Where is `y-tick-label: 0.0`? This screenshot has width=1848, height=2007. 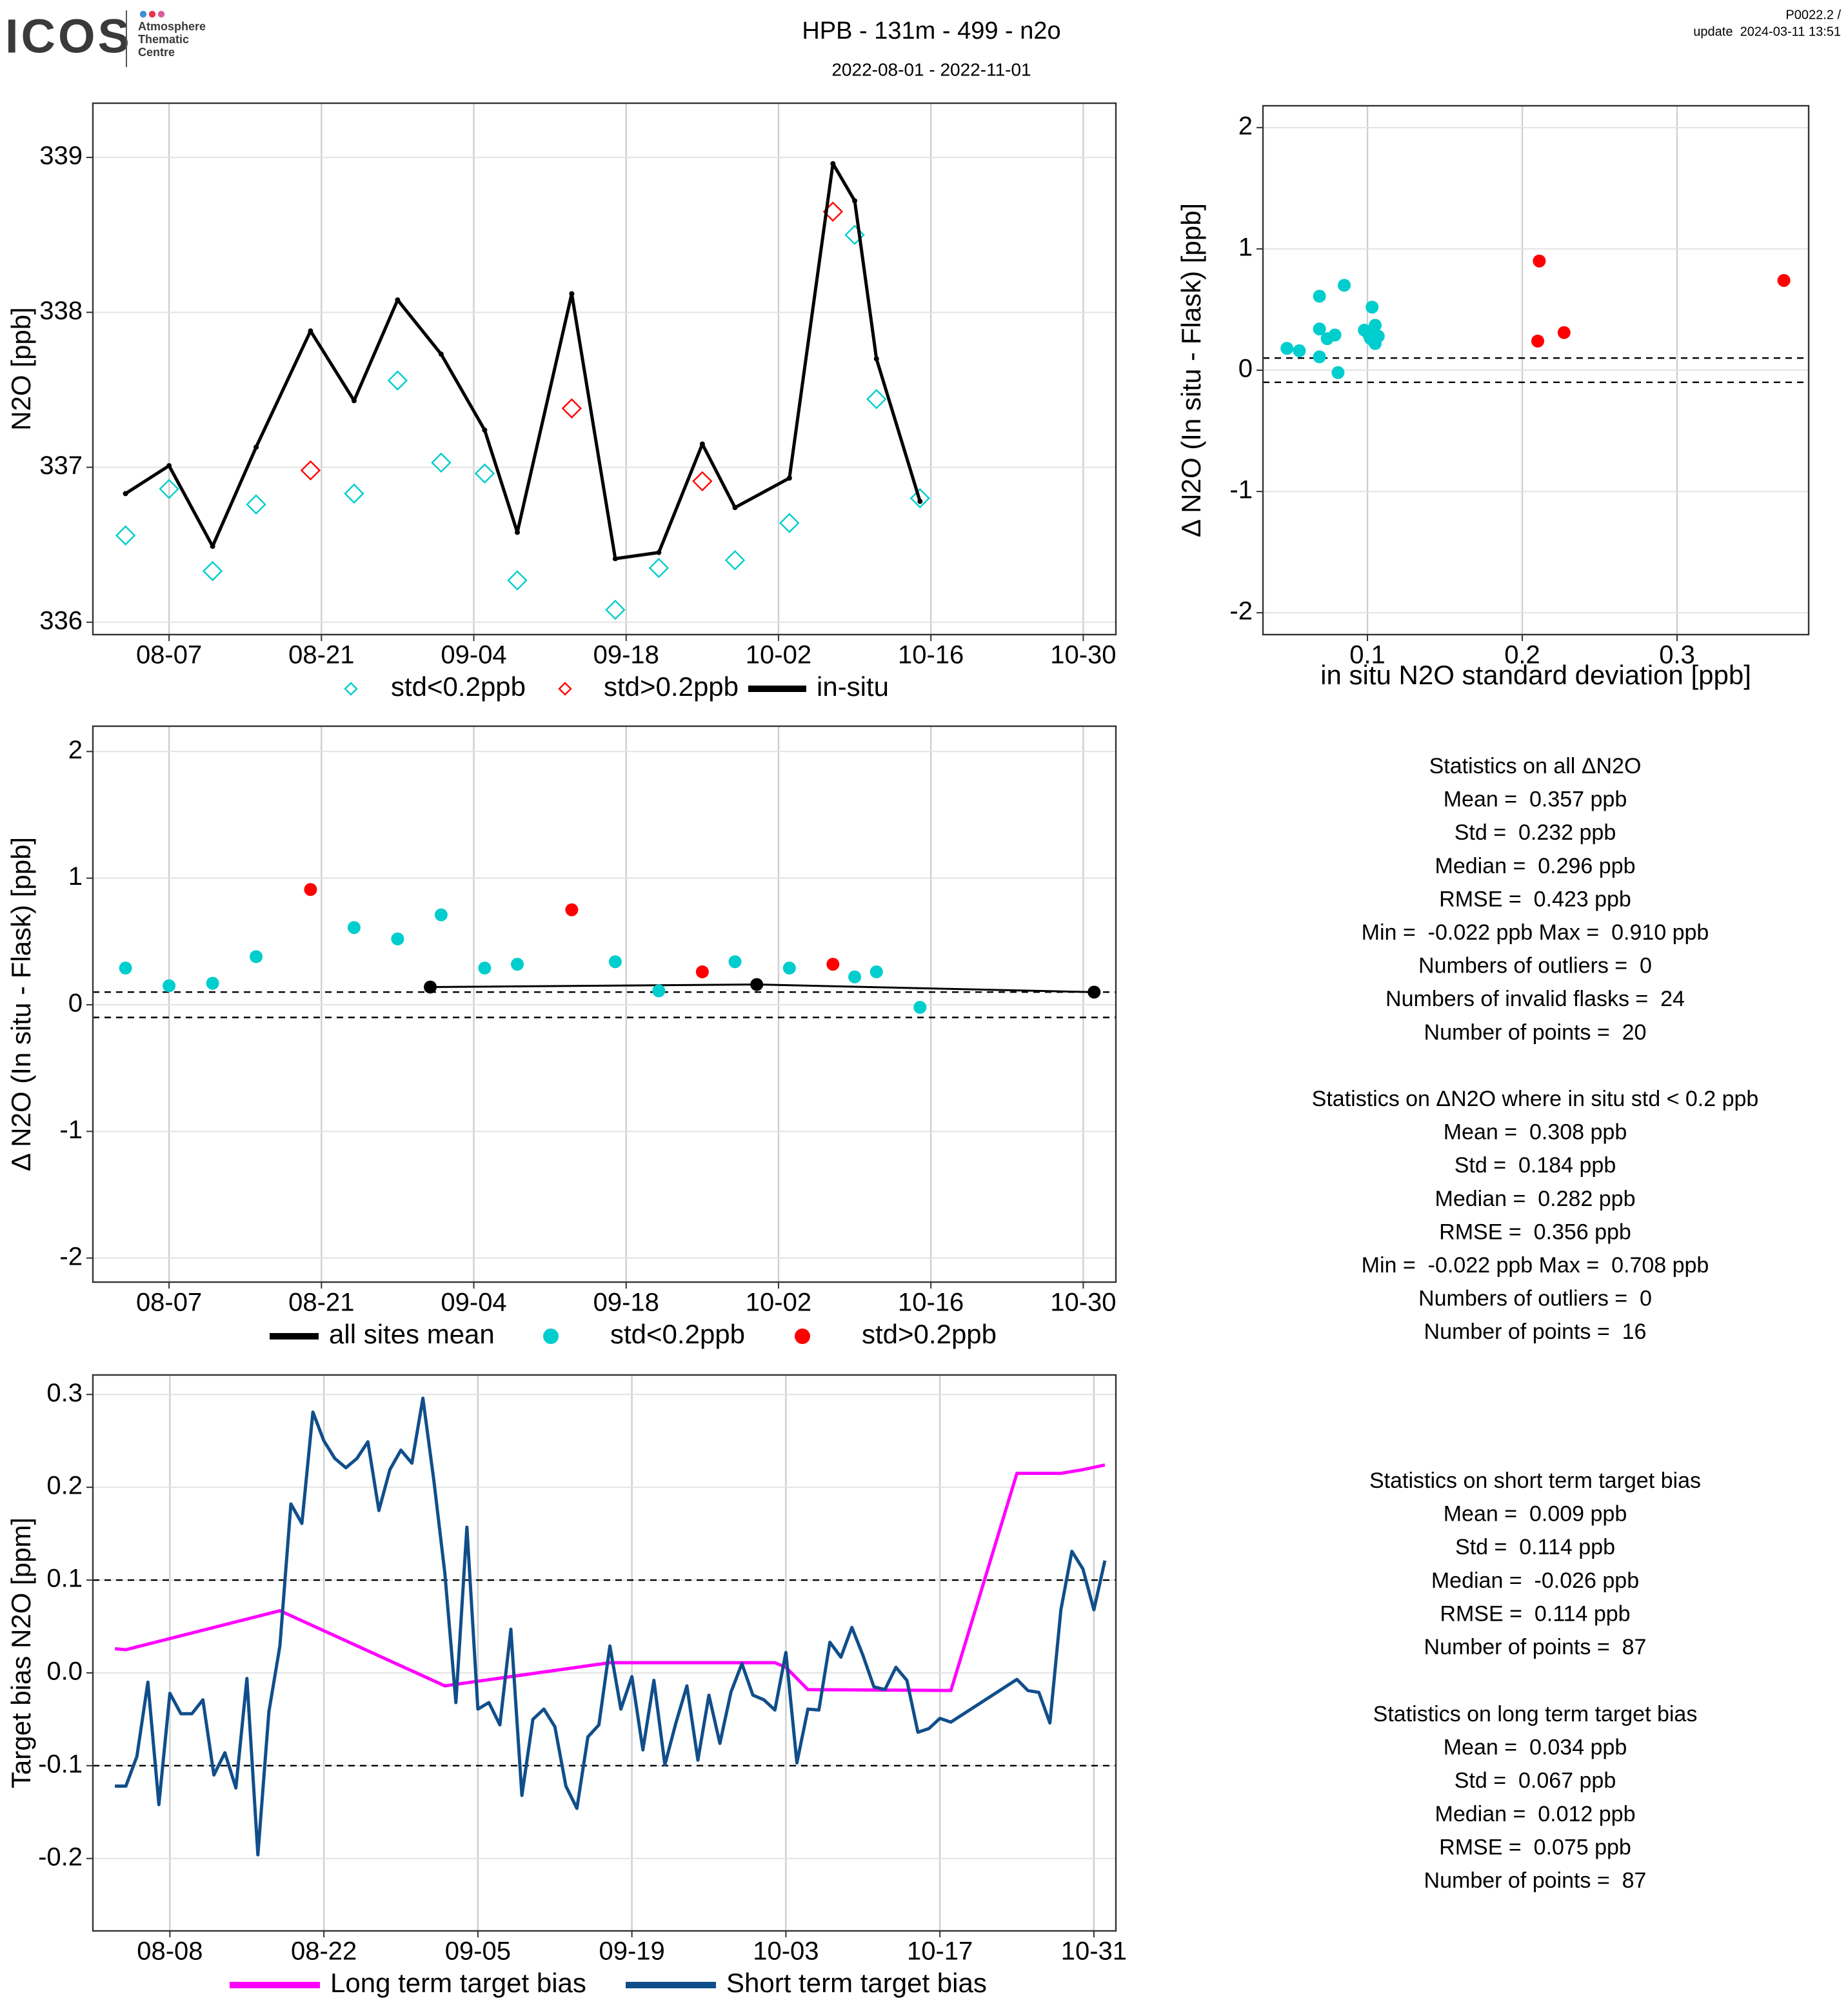 y-tick-label: 0.0 is located at coordinates (64, 1671).